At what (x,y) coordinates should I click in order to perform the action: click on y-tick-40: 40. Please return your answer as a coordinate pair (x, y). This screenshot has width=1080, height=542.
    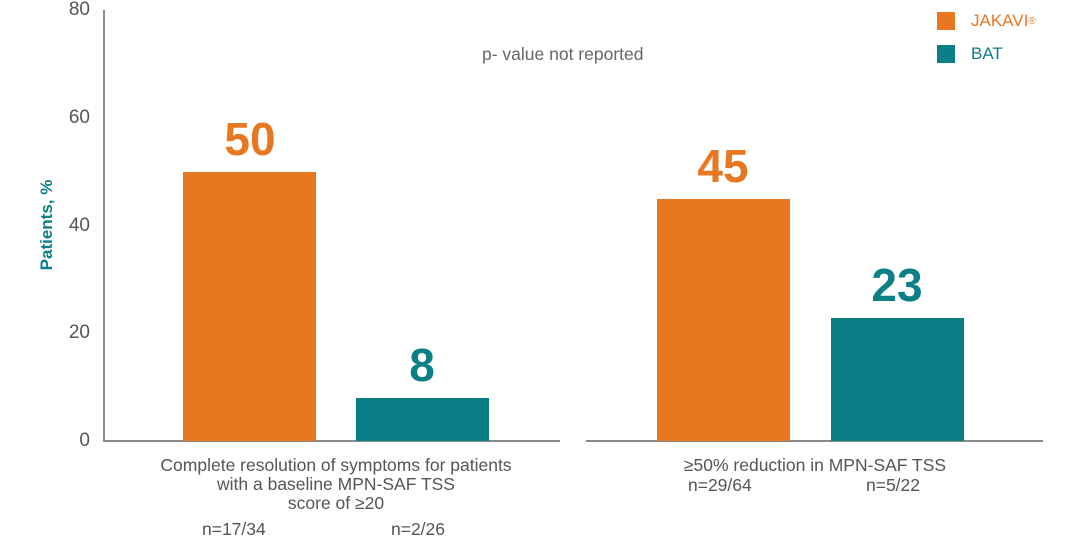
    Looking at the image, I should click on (79, 225).